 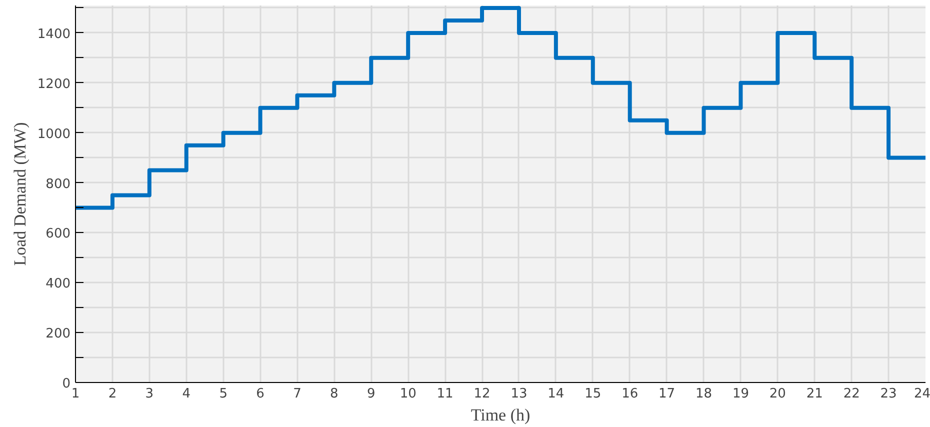 What do you see at coordinates (519, 394) in the screenshot?
I see `x-tick-label: 13` at bounding box center [519, 394].